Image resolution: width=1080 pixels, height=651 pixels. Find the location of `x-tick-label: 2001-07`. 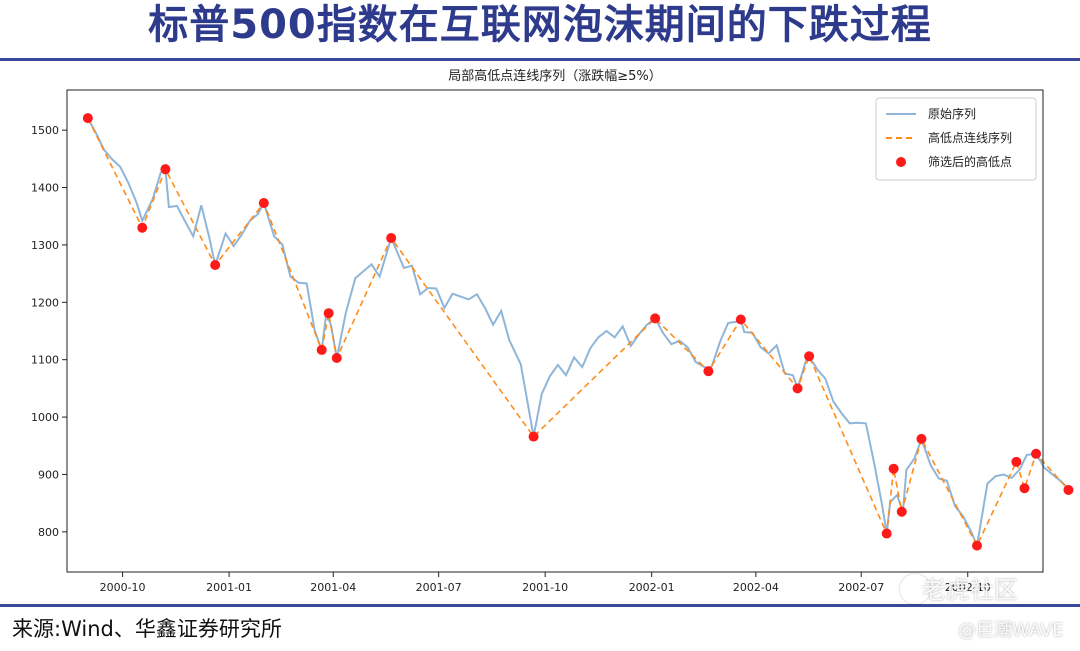

x-tick-label: 2001-07 is located at coordinates (439, 587).